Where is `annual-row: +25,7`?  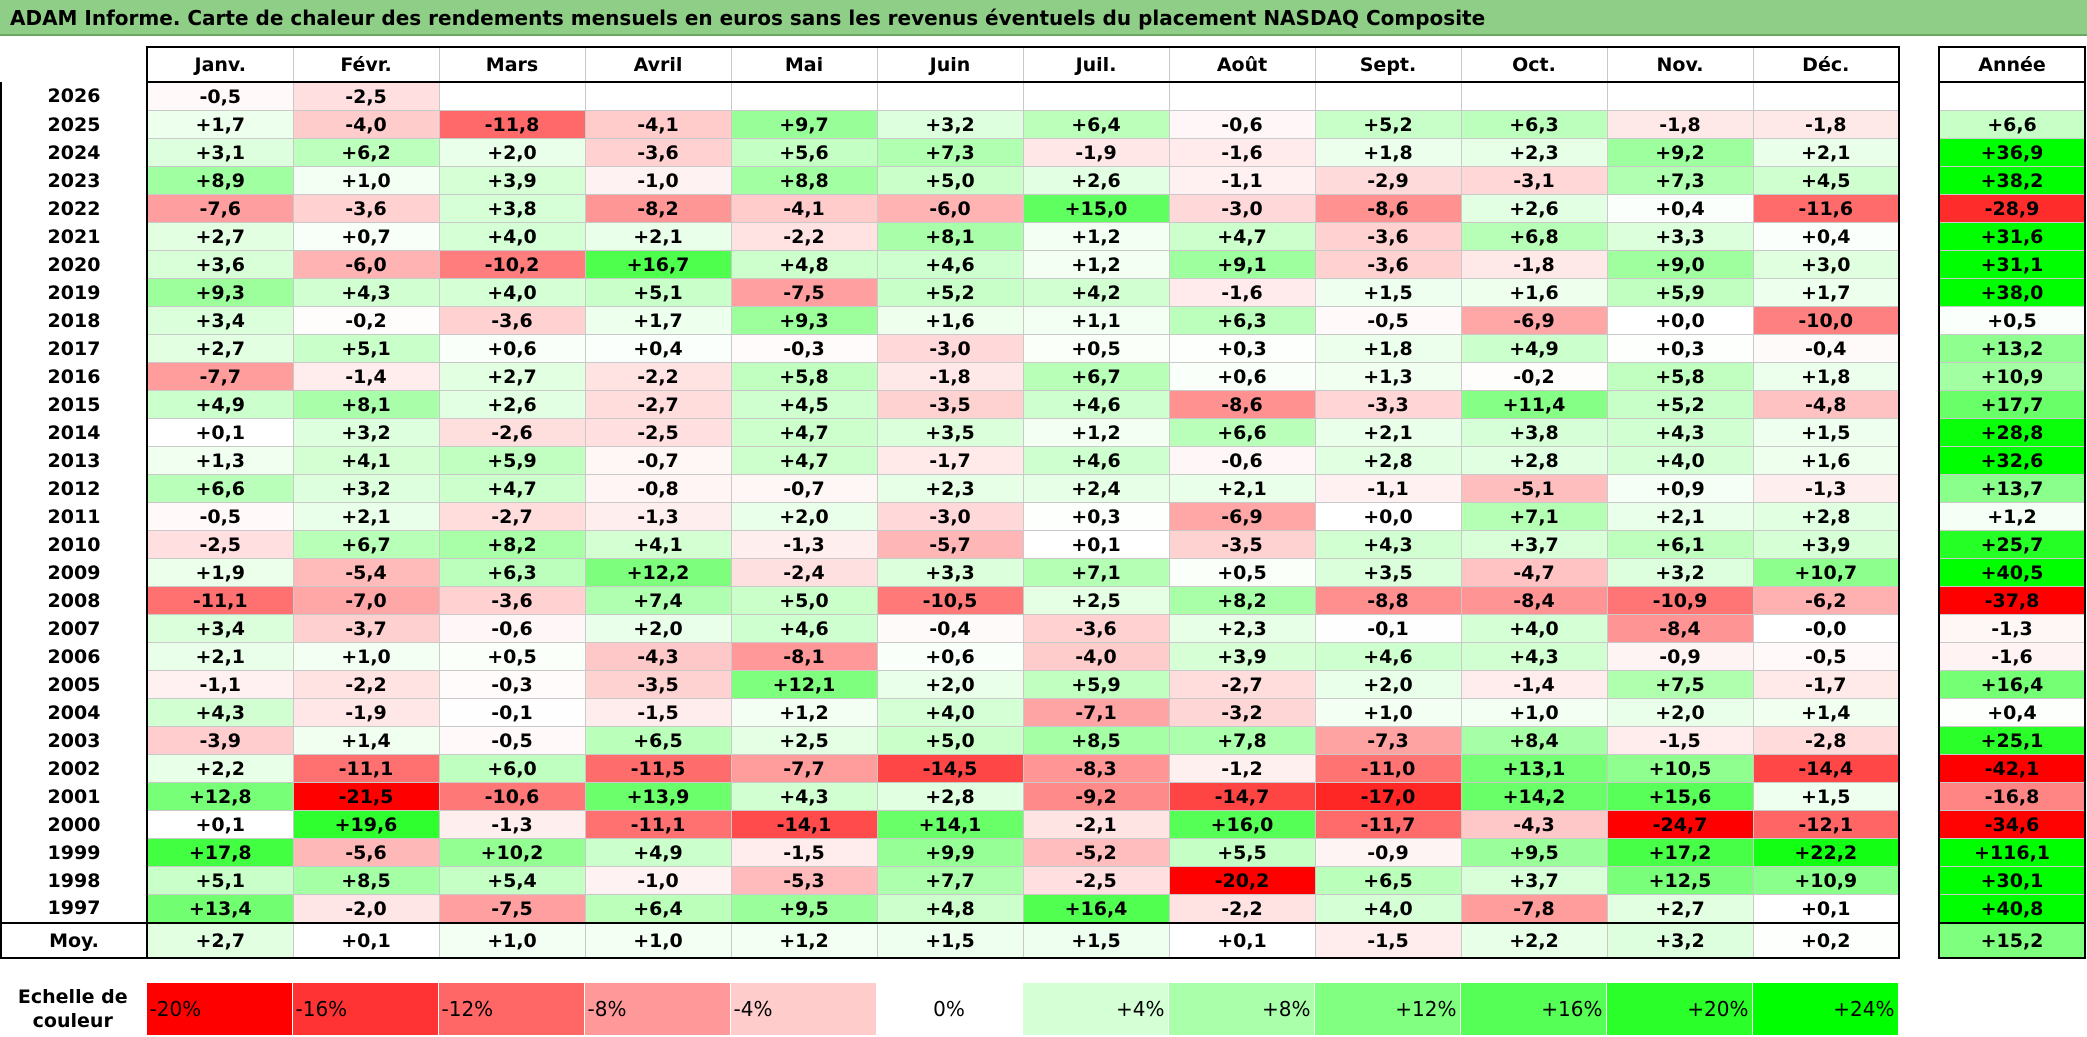
annual-row: +25,7 is located at coordinates (2012, 544).